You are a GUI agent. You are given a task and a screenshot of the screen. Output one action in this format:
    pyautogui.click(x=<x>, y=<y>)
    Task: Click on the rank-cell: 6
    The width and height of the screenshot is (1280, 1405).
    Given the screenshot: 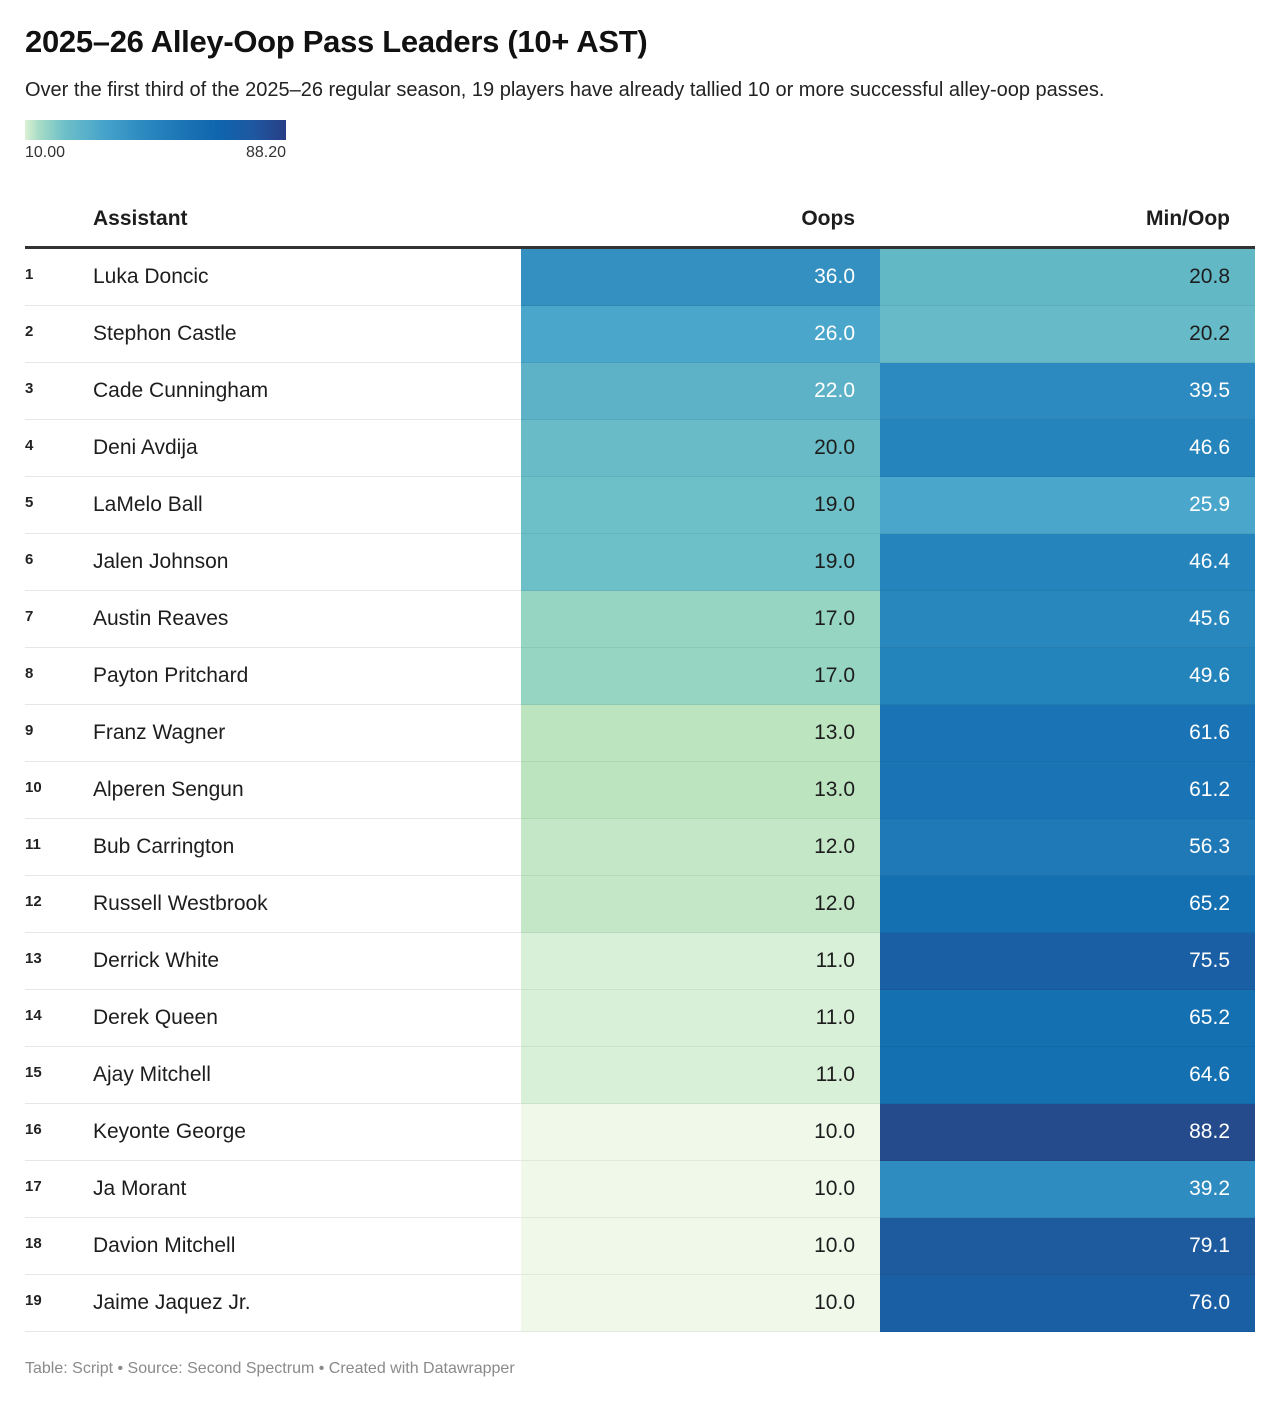 What is the action you would take?
    pyautogui.click(x=59, y=562)
    